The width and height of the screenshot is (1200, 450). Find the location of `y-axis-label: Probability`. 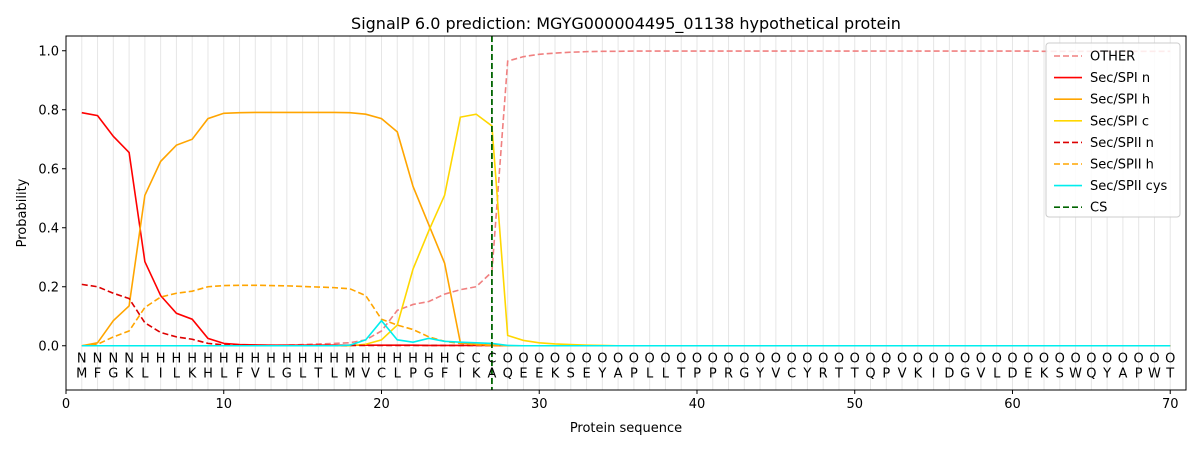

y-axis-label: Probability is located at coordinates (22, 212).